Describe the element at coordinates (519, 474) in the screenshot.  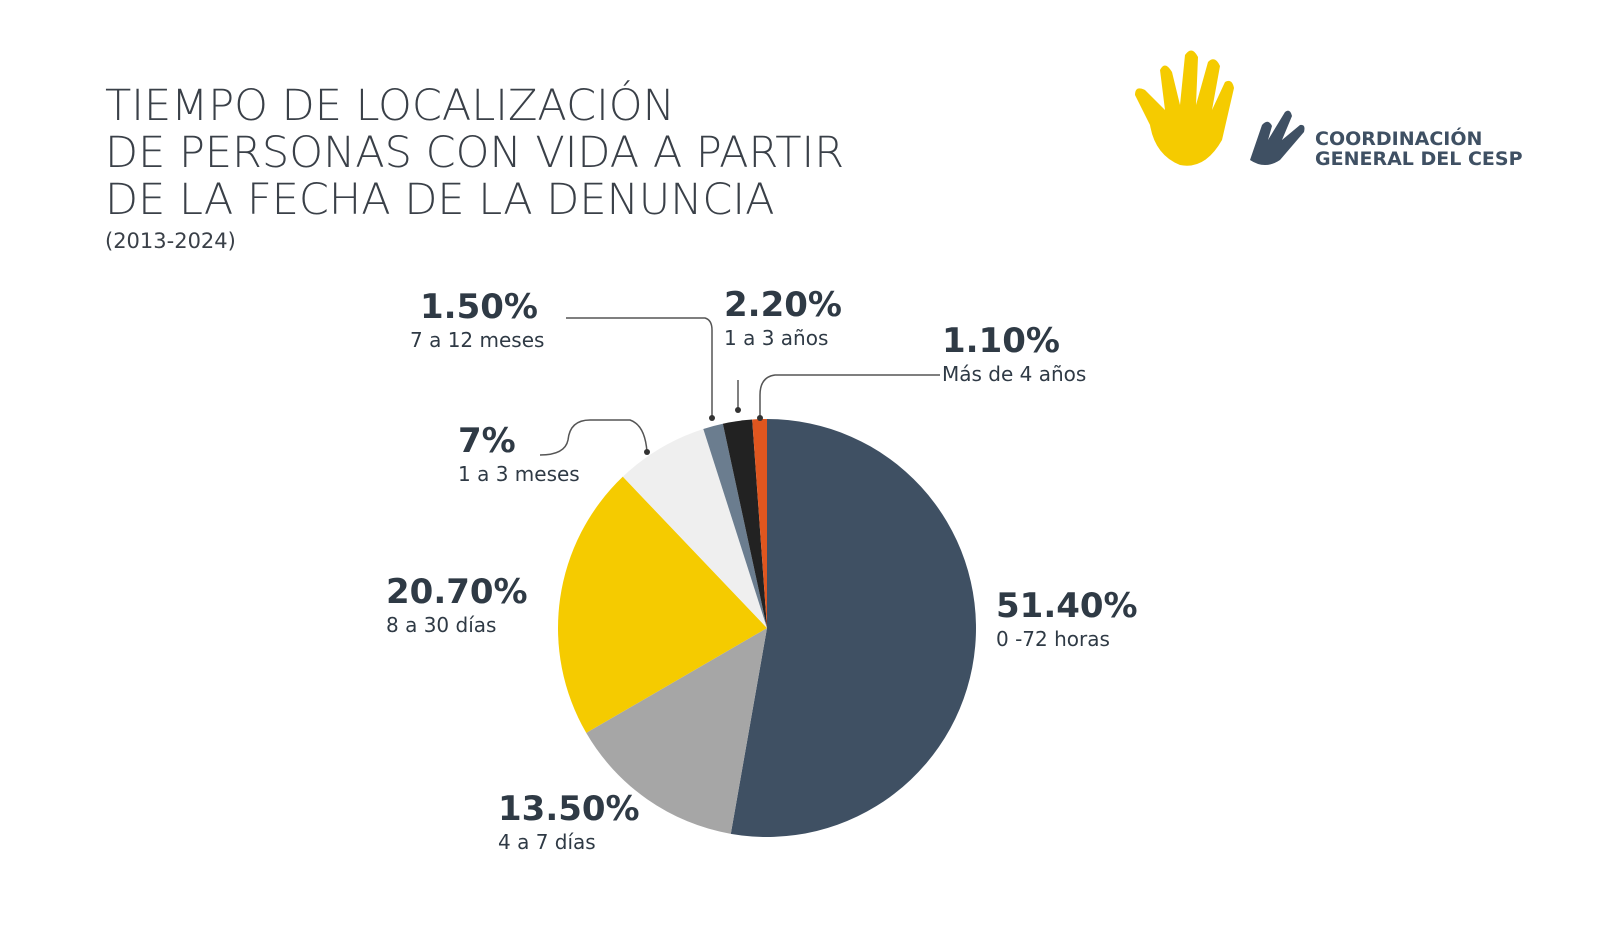
I see `category-label: 1 a 3 meses` at that location.